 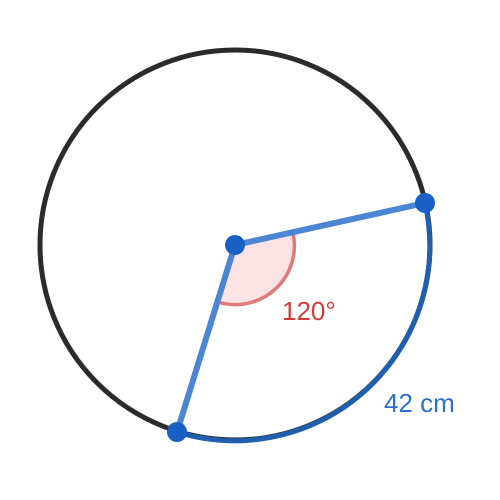 I want to click on radius-to-upper-point, so click(x=330, y=224).